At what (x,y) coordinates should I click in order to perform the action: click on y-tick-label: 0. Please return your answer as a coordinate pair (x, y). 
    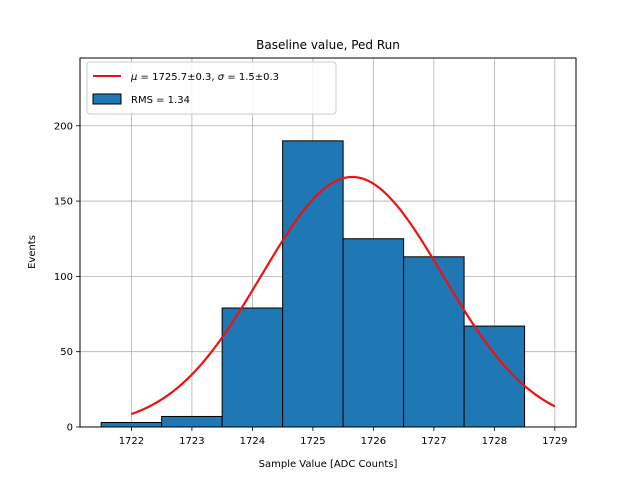
    Looking at the image, I should click on (70, 428).